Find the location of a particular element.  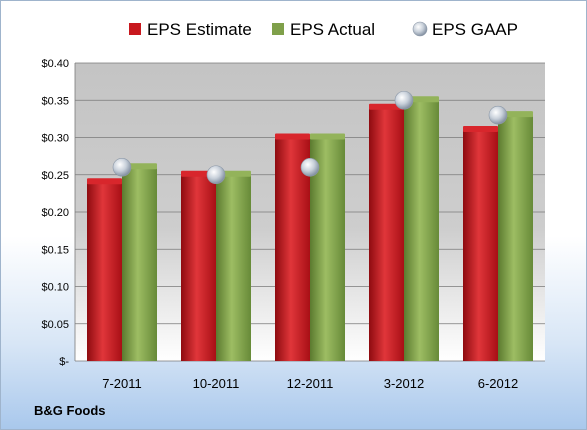

company-name: B&G Foods is located at coordinates (70, 410).